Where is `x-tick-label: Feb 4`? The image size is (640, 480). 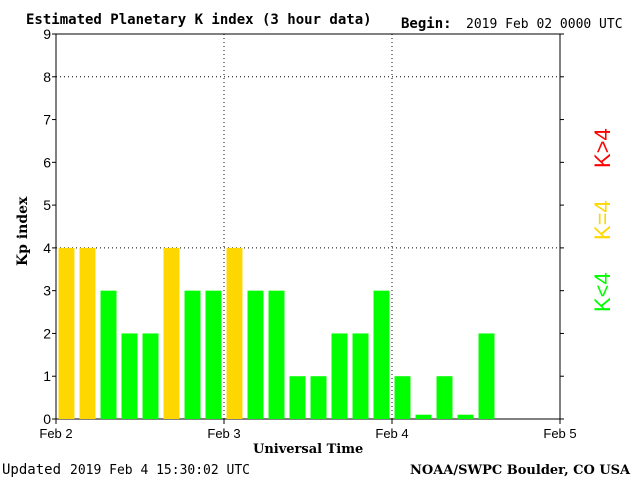 x-tick-label: Feb 4 is located at coordinates (391, 433).